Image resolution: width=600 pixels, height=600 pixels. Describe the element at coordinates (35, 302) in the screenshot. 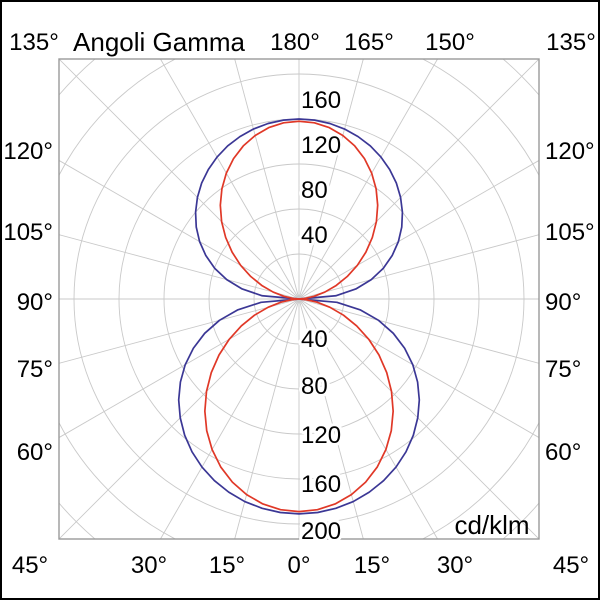

I see `angle-label-left: 90°` at that location.